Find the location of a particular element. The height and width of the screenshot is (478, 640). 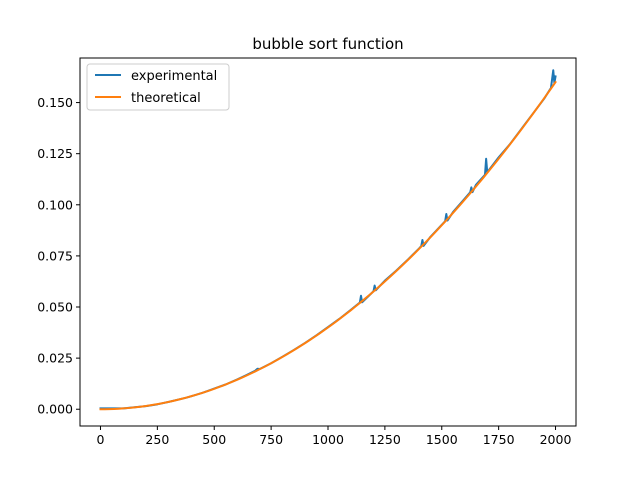

y-tick-label-0.050: 0.050 is located at coordinates (55, 307).